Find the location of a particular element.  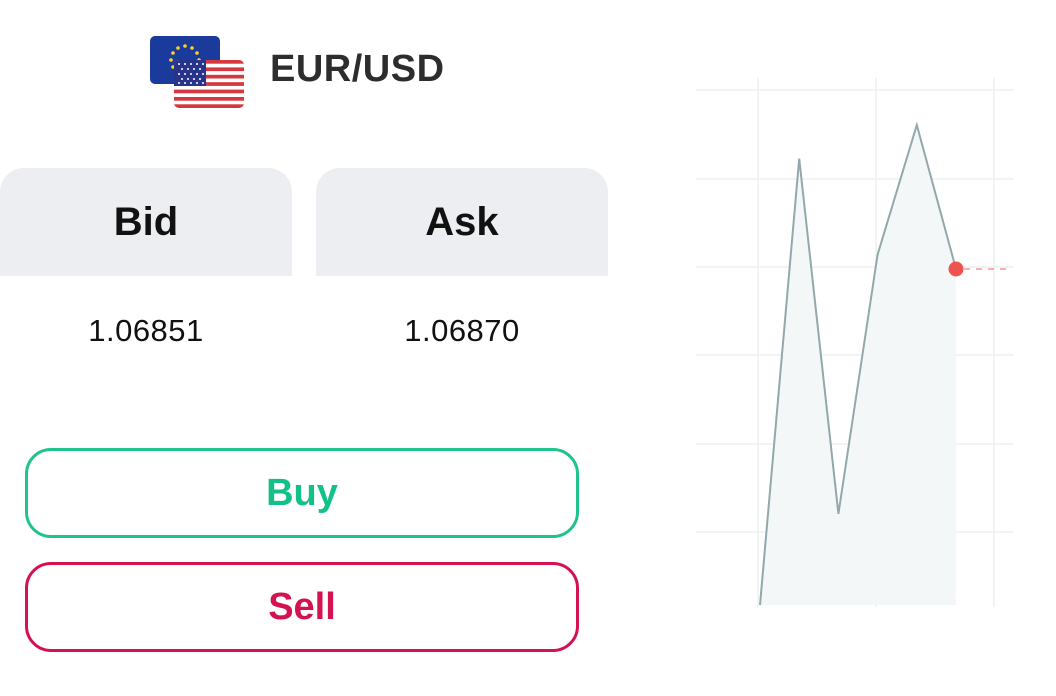

sell-button: Sell is located at coordinates (302, 607).